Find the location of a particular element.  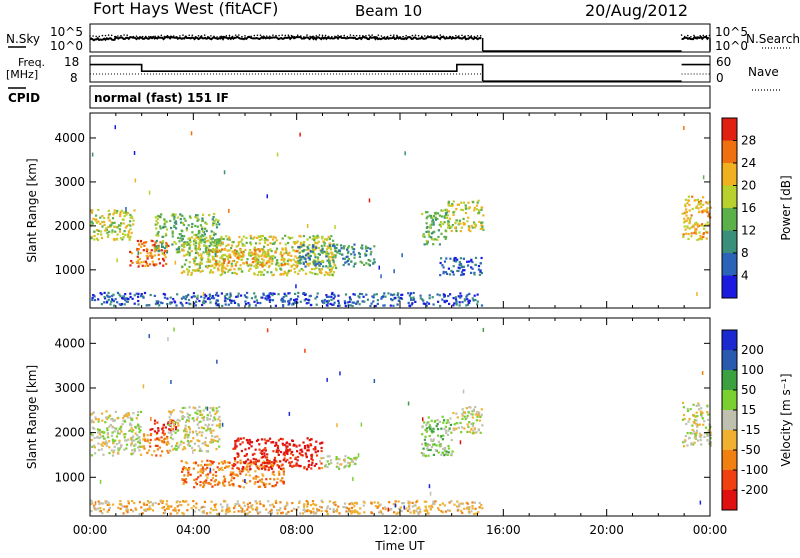

nsky-tick-bottom: 10^0 is located at coordinates (66, 46).